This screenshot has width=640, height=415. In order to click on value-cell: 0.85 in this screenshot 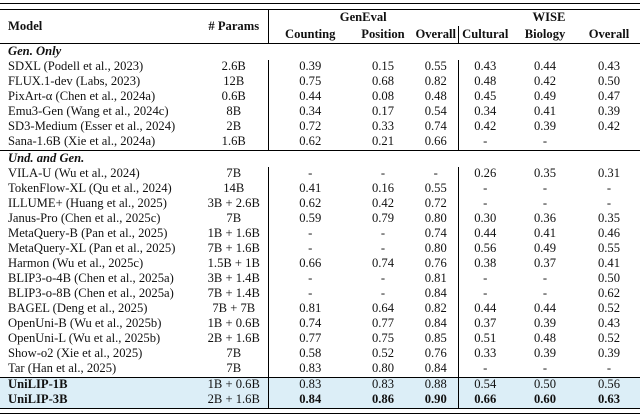, I will do `click(436, 339)`.